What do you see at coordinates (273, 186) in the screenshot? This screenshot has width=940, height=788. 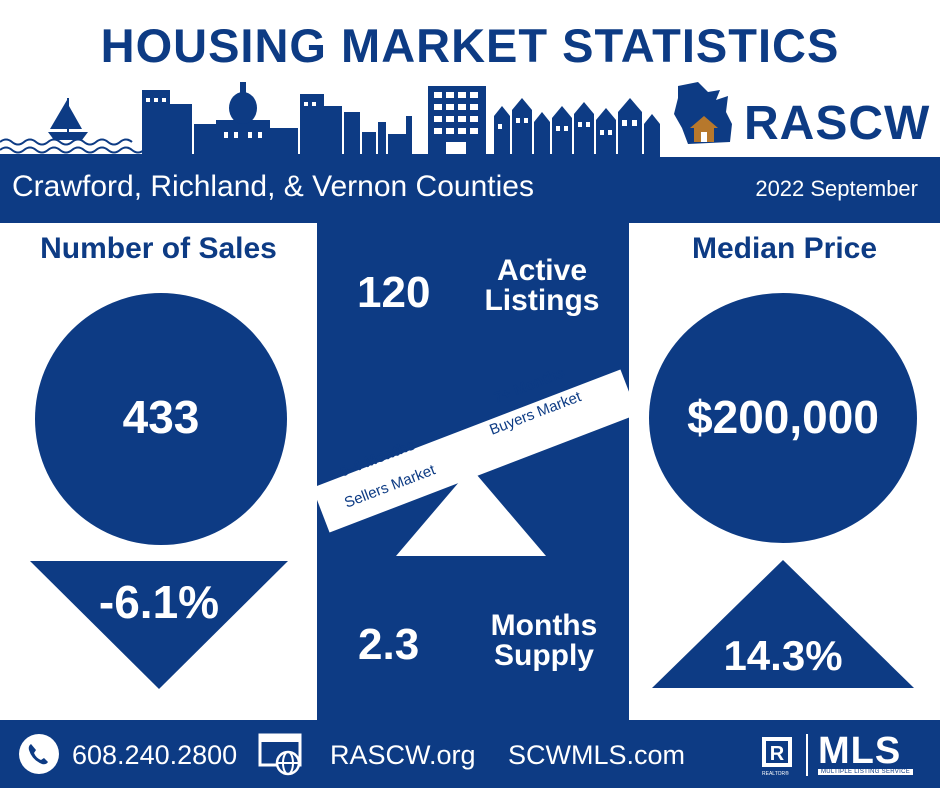 I see `region-label: Crawford, Richland, & Vernon Counties` at bounding box center [273, 186].